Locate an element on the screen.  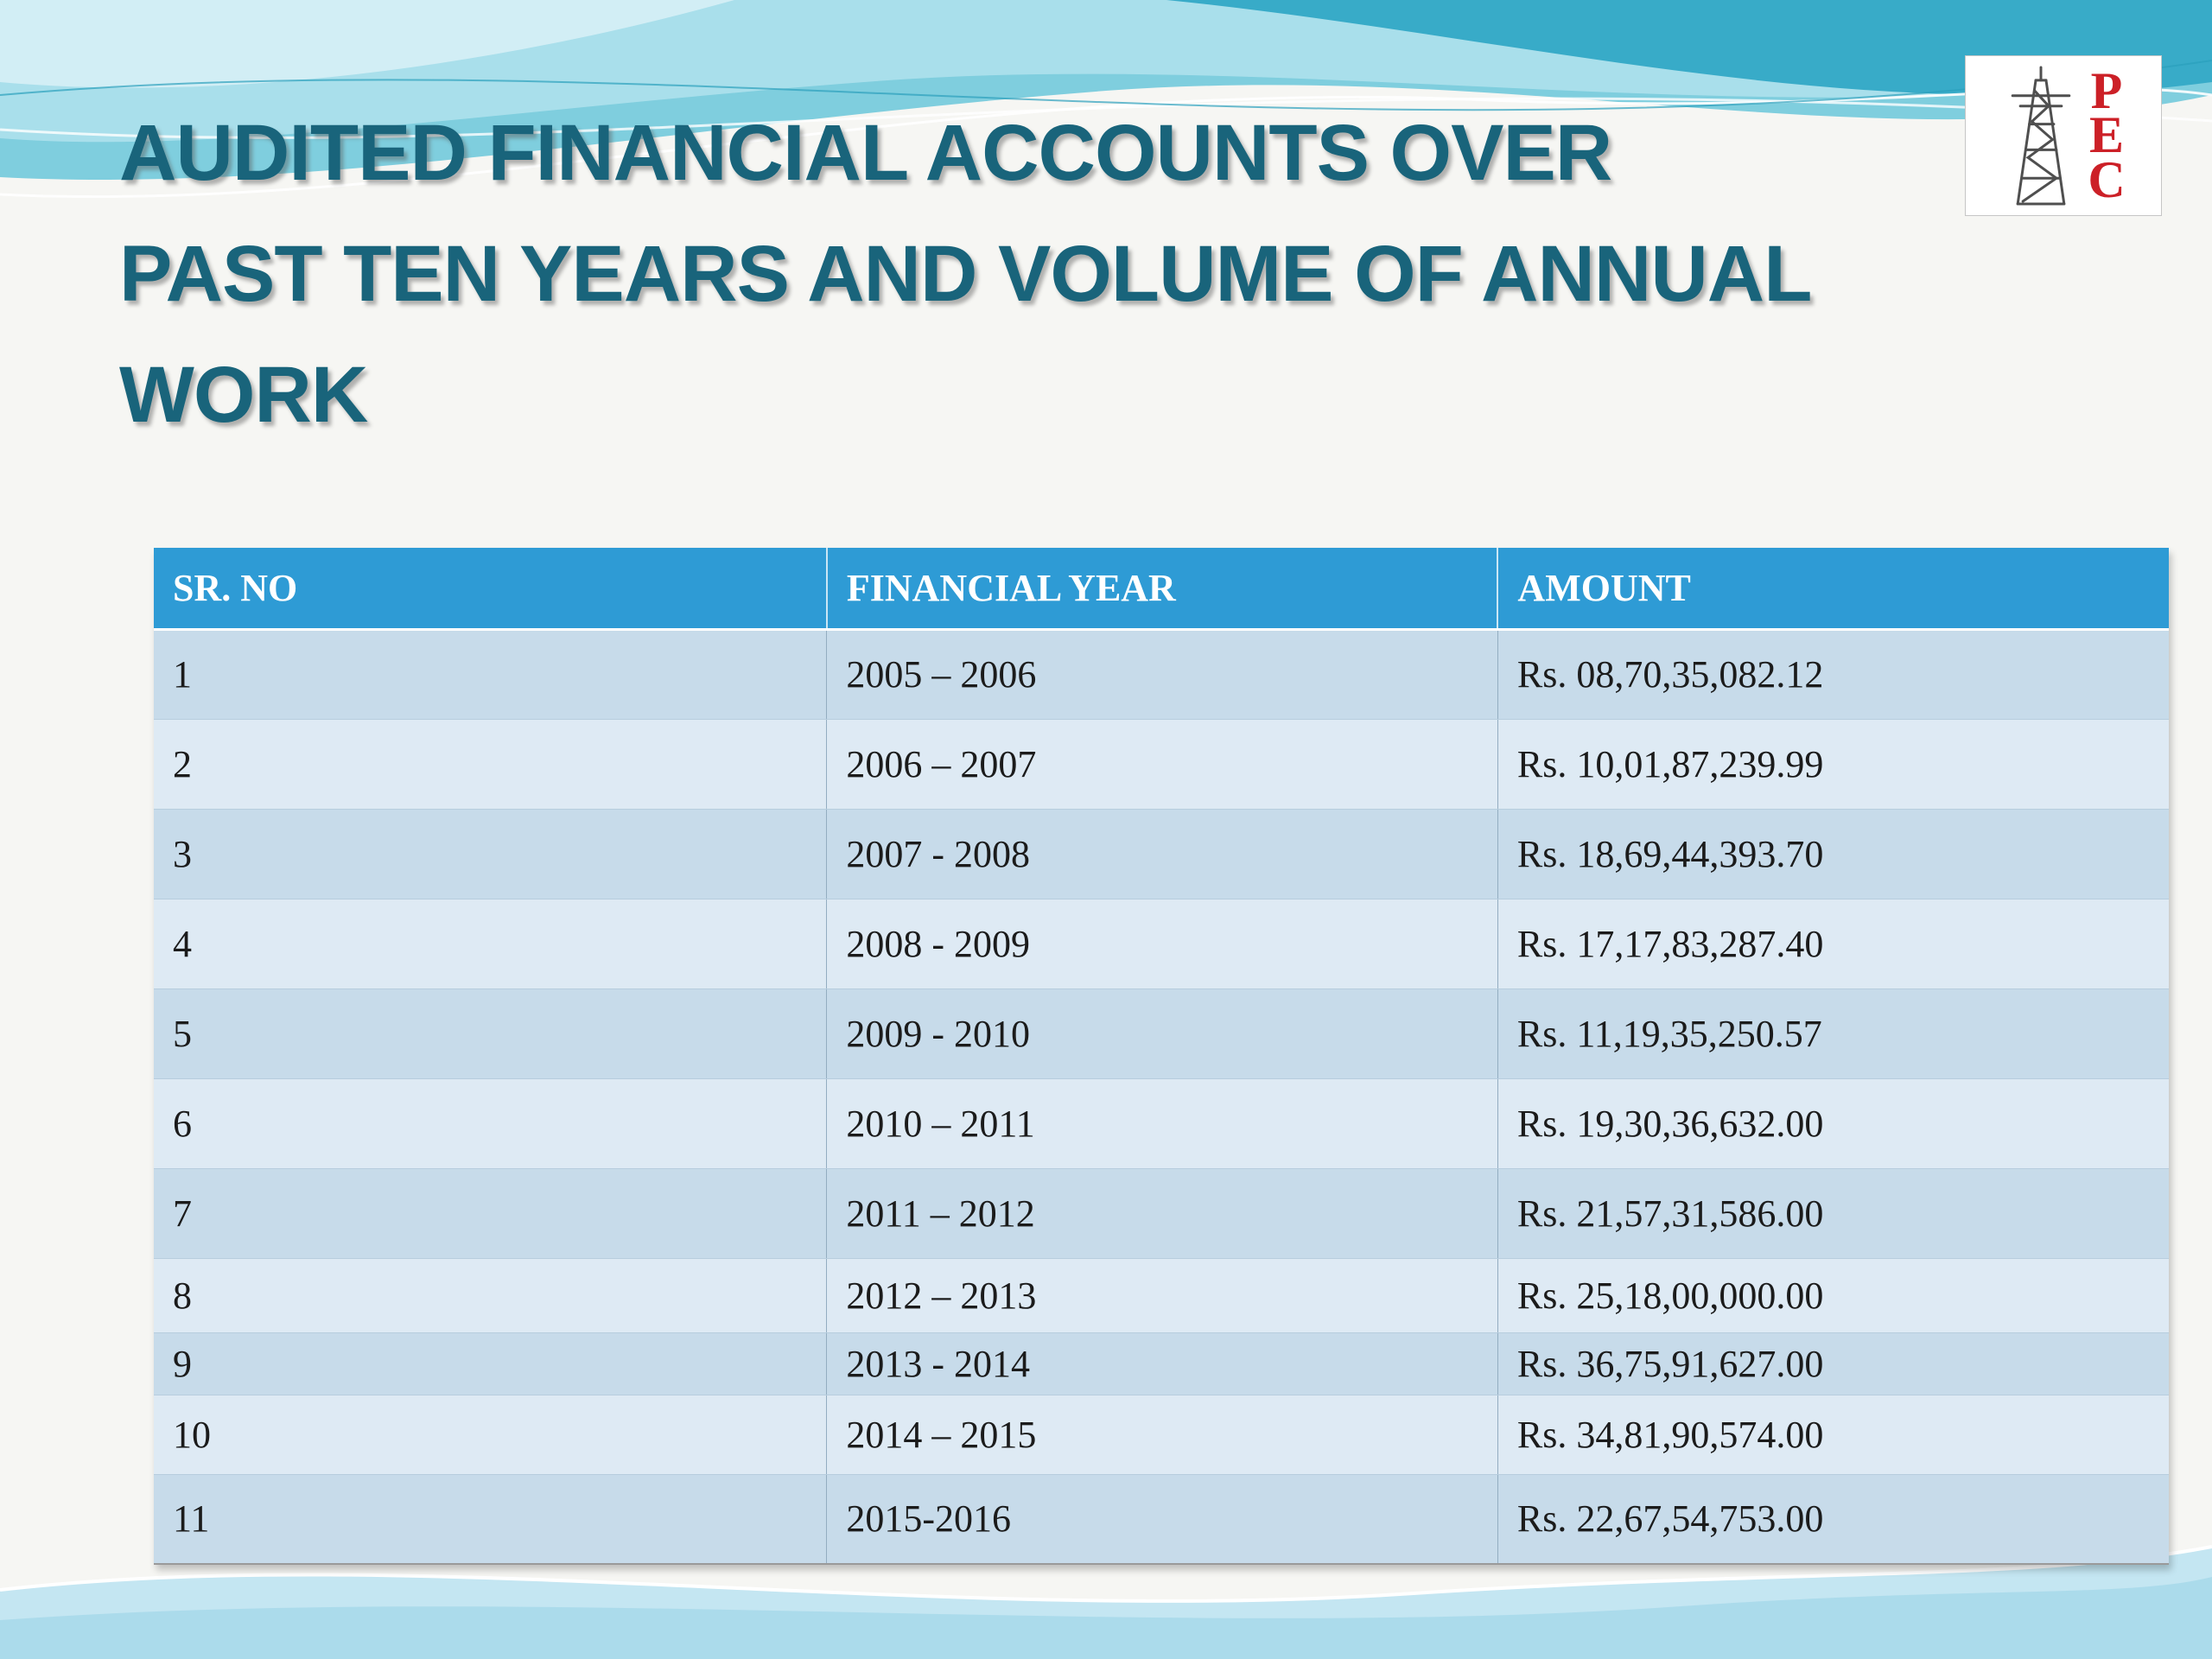
table-cell-year: 2007 - 2008 is located at coordinates (1162, 854).